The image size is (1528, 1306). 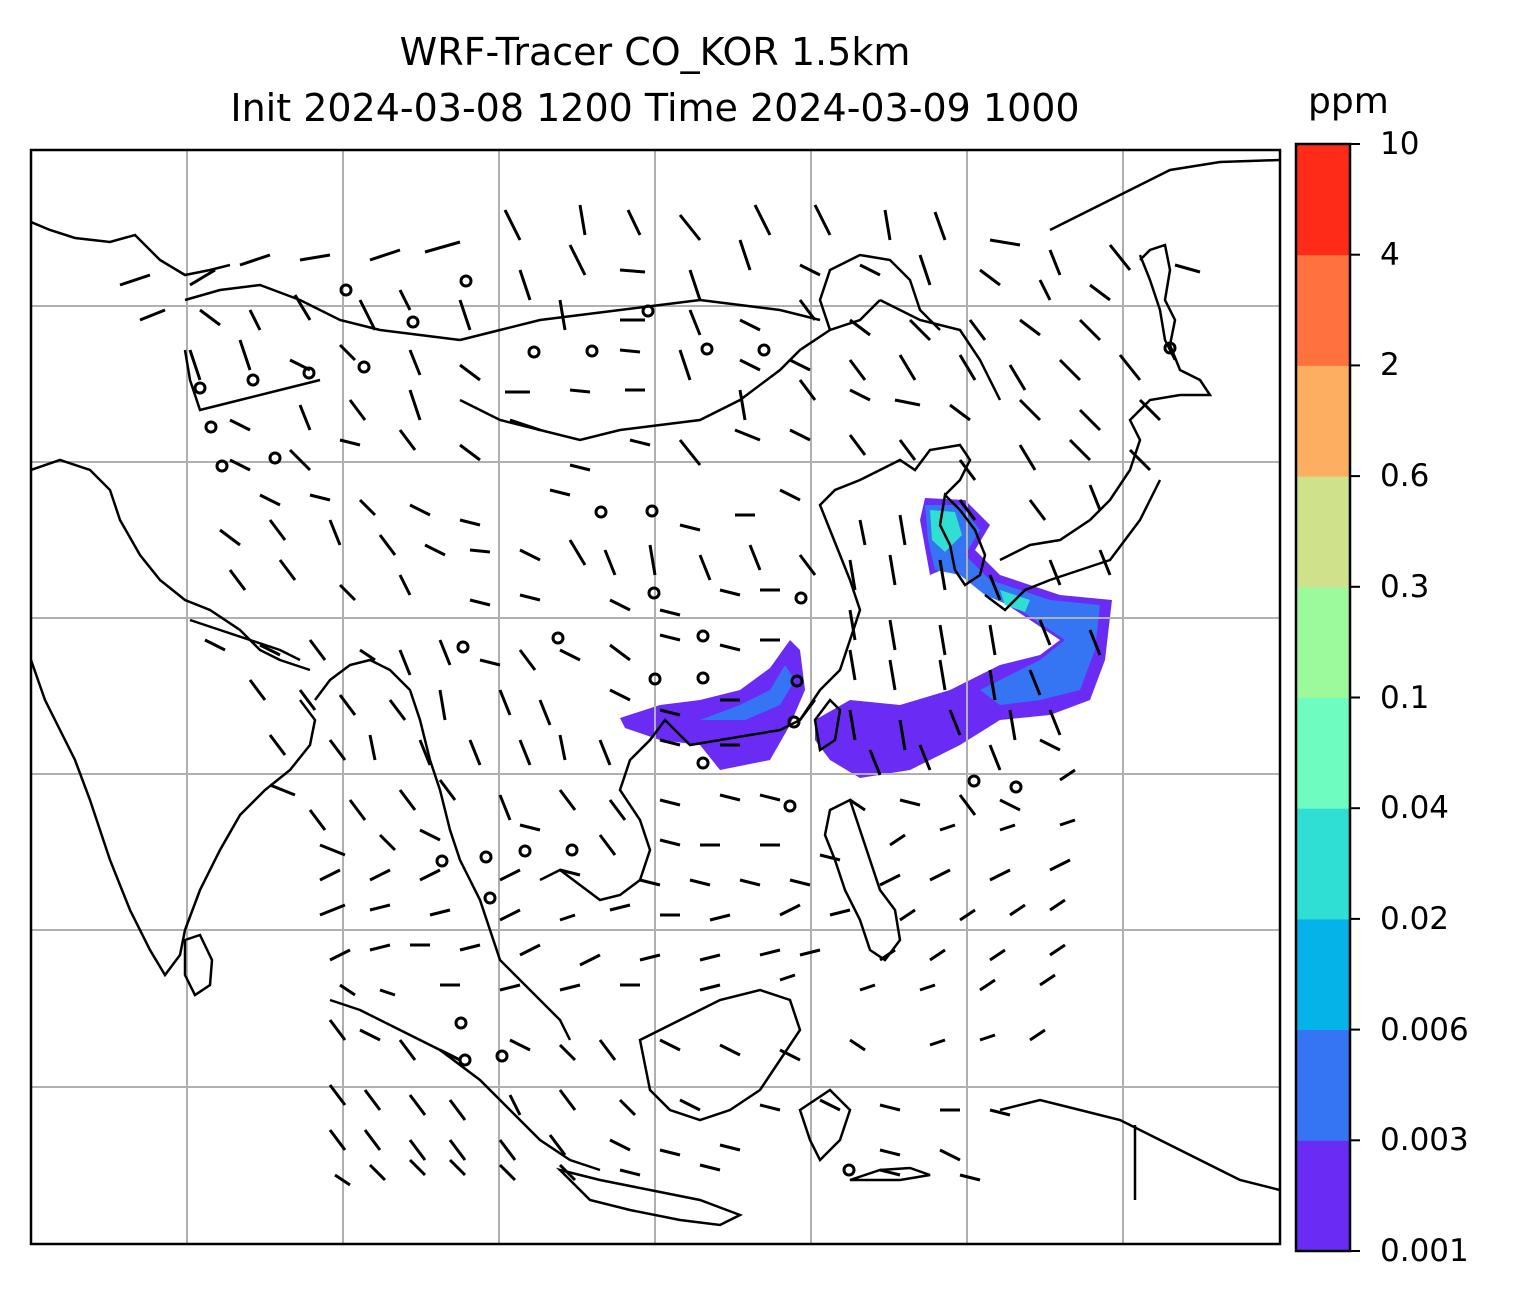 What do you see at coordinates (677, 800) in the screenshot?
I see `indochina-coast` at bounding box center [677, 800].